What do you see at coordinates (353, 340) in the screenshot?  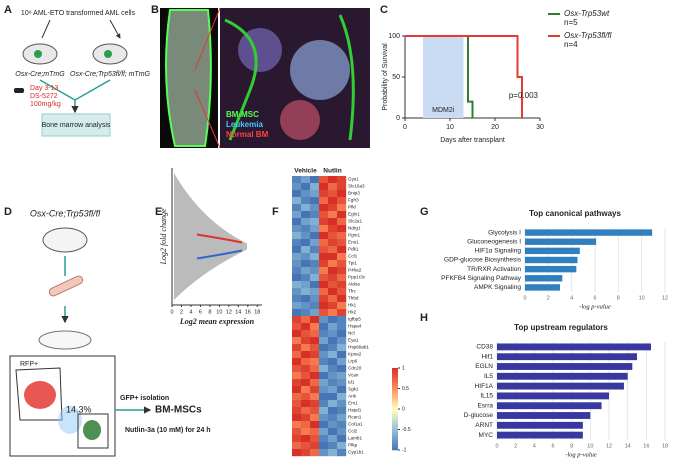 I see `row-label: Eya1` at bounding box center [353, 340].